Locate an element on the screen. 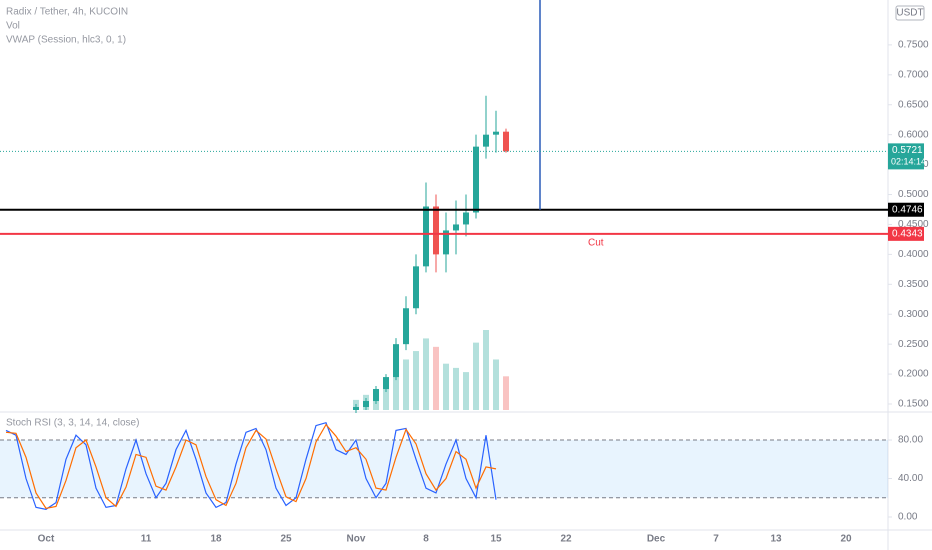 This screenshot has width=932, height=550. x-tick-label: 7 is located at coordinates (716, 539).